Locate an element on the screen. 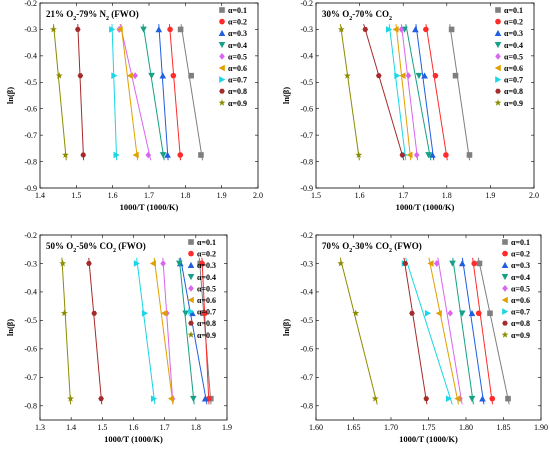 The width and height of the screenshot is (550, 456). y-axis-title: ln(β) is located at coordinates (286, 95).